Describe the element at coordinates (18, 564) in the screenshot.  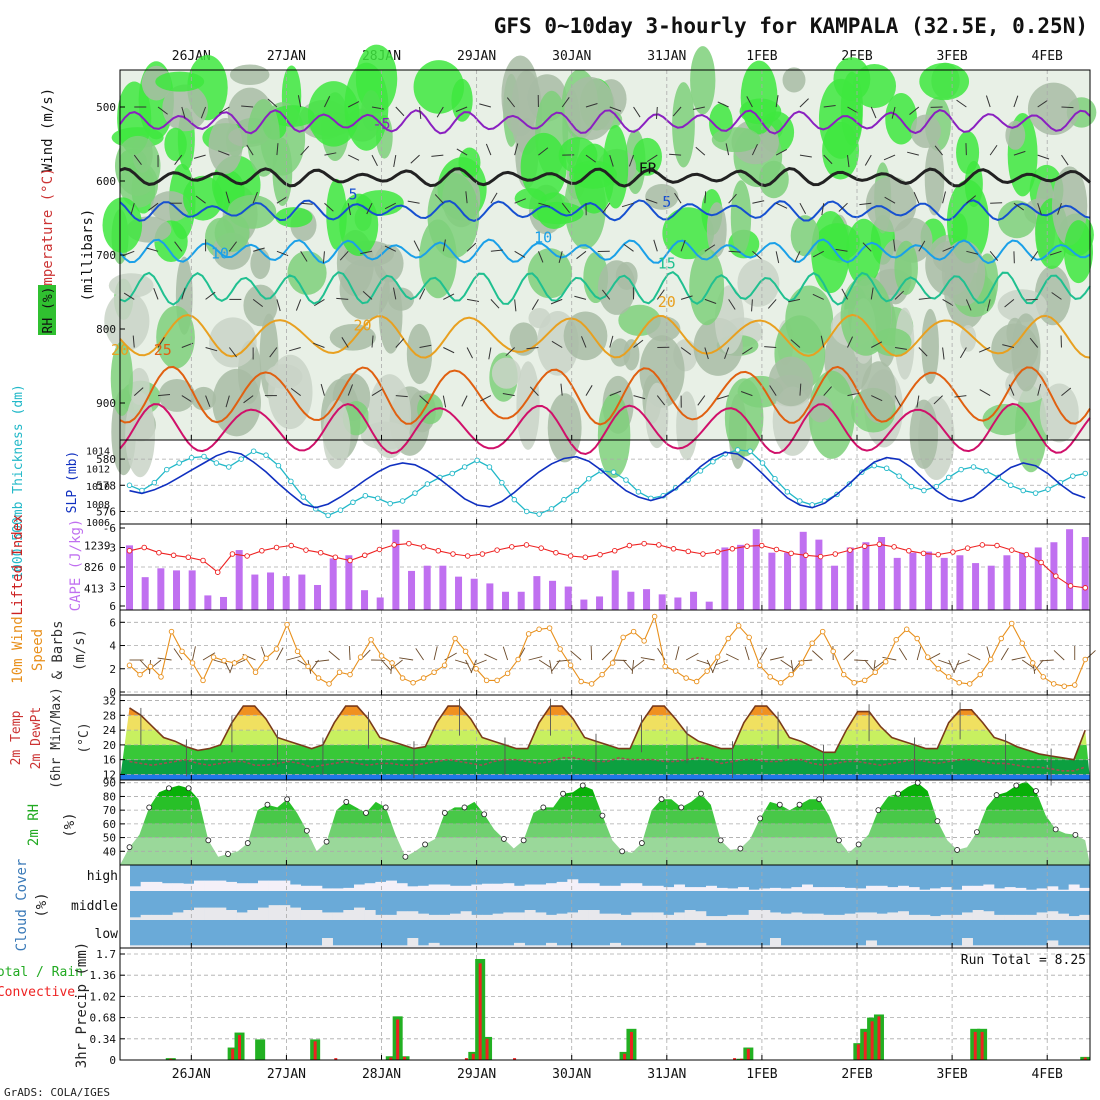
I see `lifted-index-label: Lifted Index` at that location.